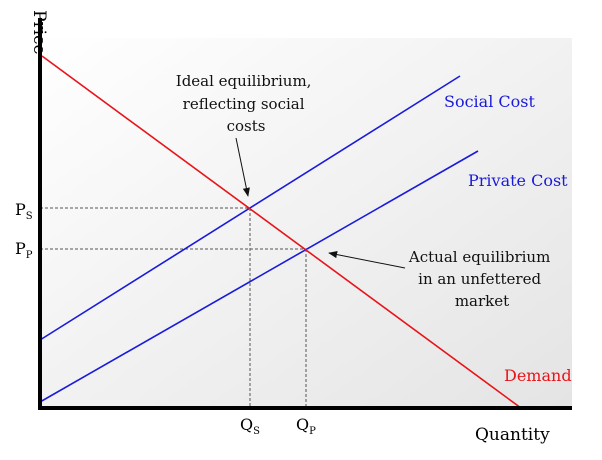  I want to click on ideal-equilibrium-arrow, so click(242, 167).